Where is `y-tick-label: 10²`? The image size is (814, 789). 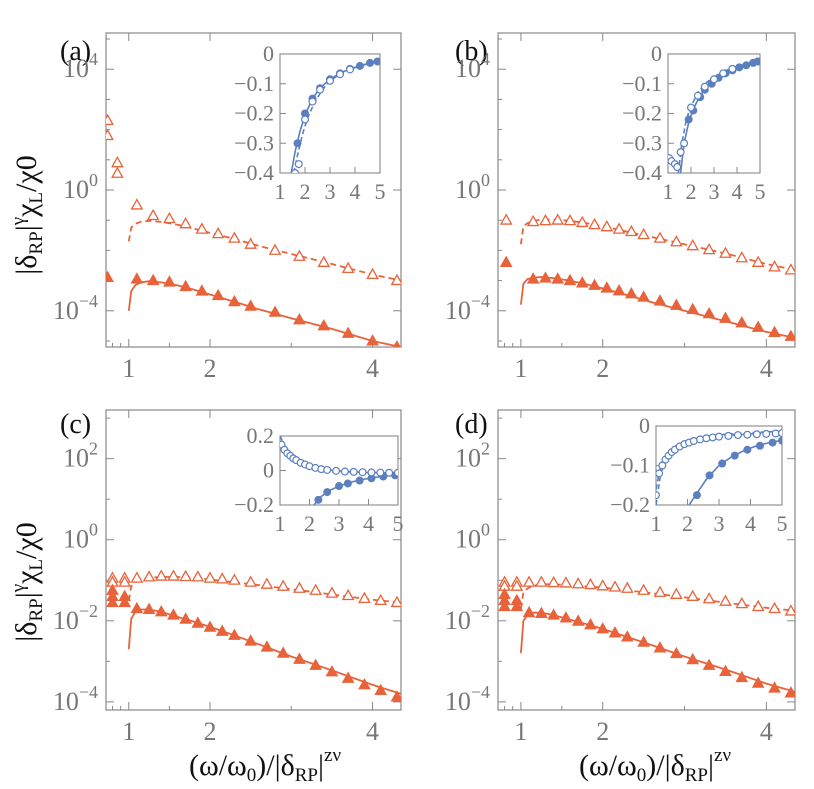
y-tick-label: 10² is located at coordinates (80, 456).